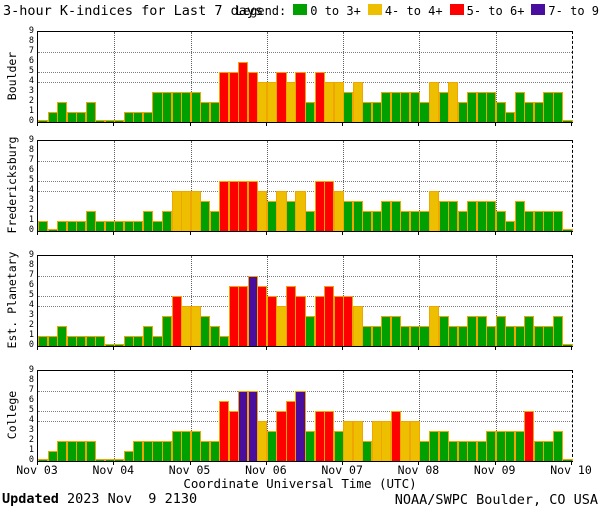  I want to click on legend-item-label: 7- to 9, so click(573, 11).